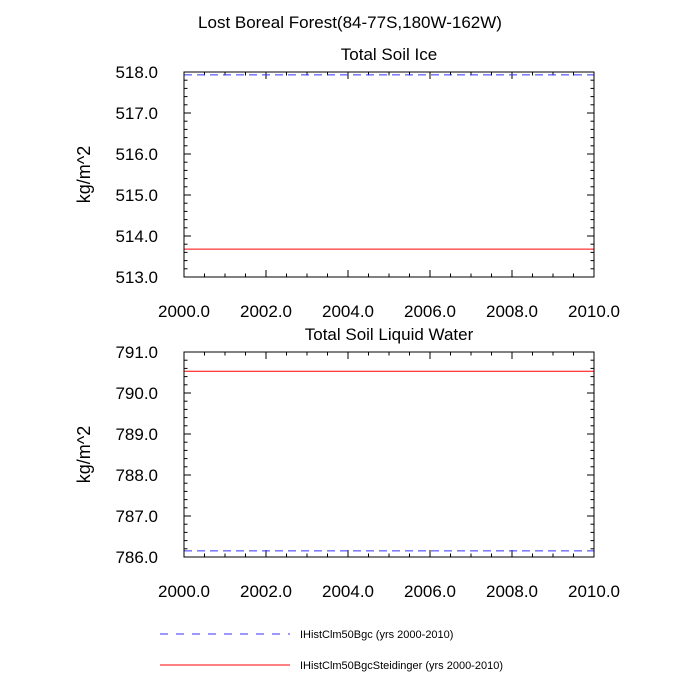 The width and height of the screenshot is (700, 700). I want to click on y-tick-label: 518.0, so click(136, 72).